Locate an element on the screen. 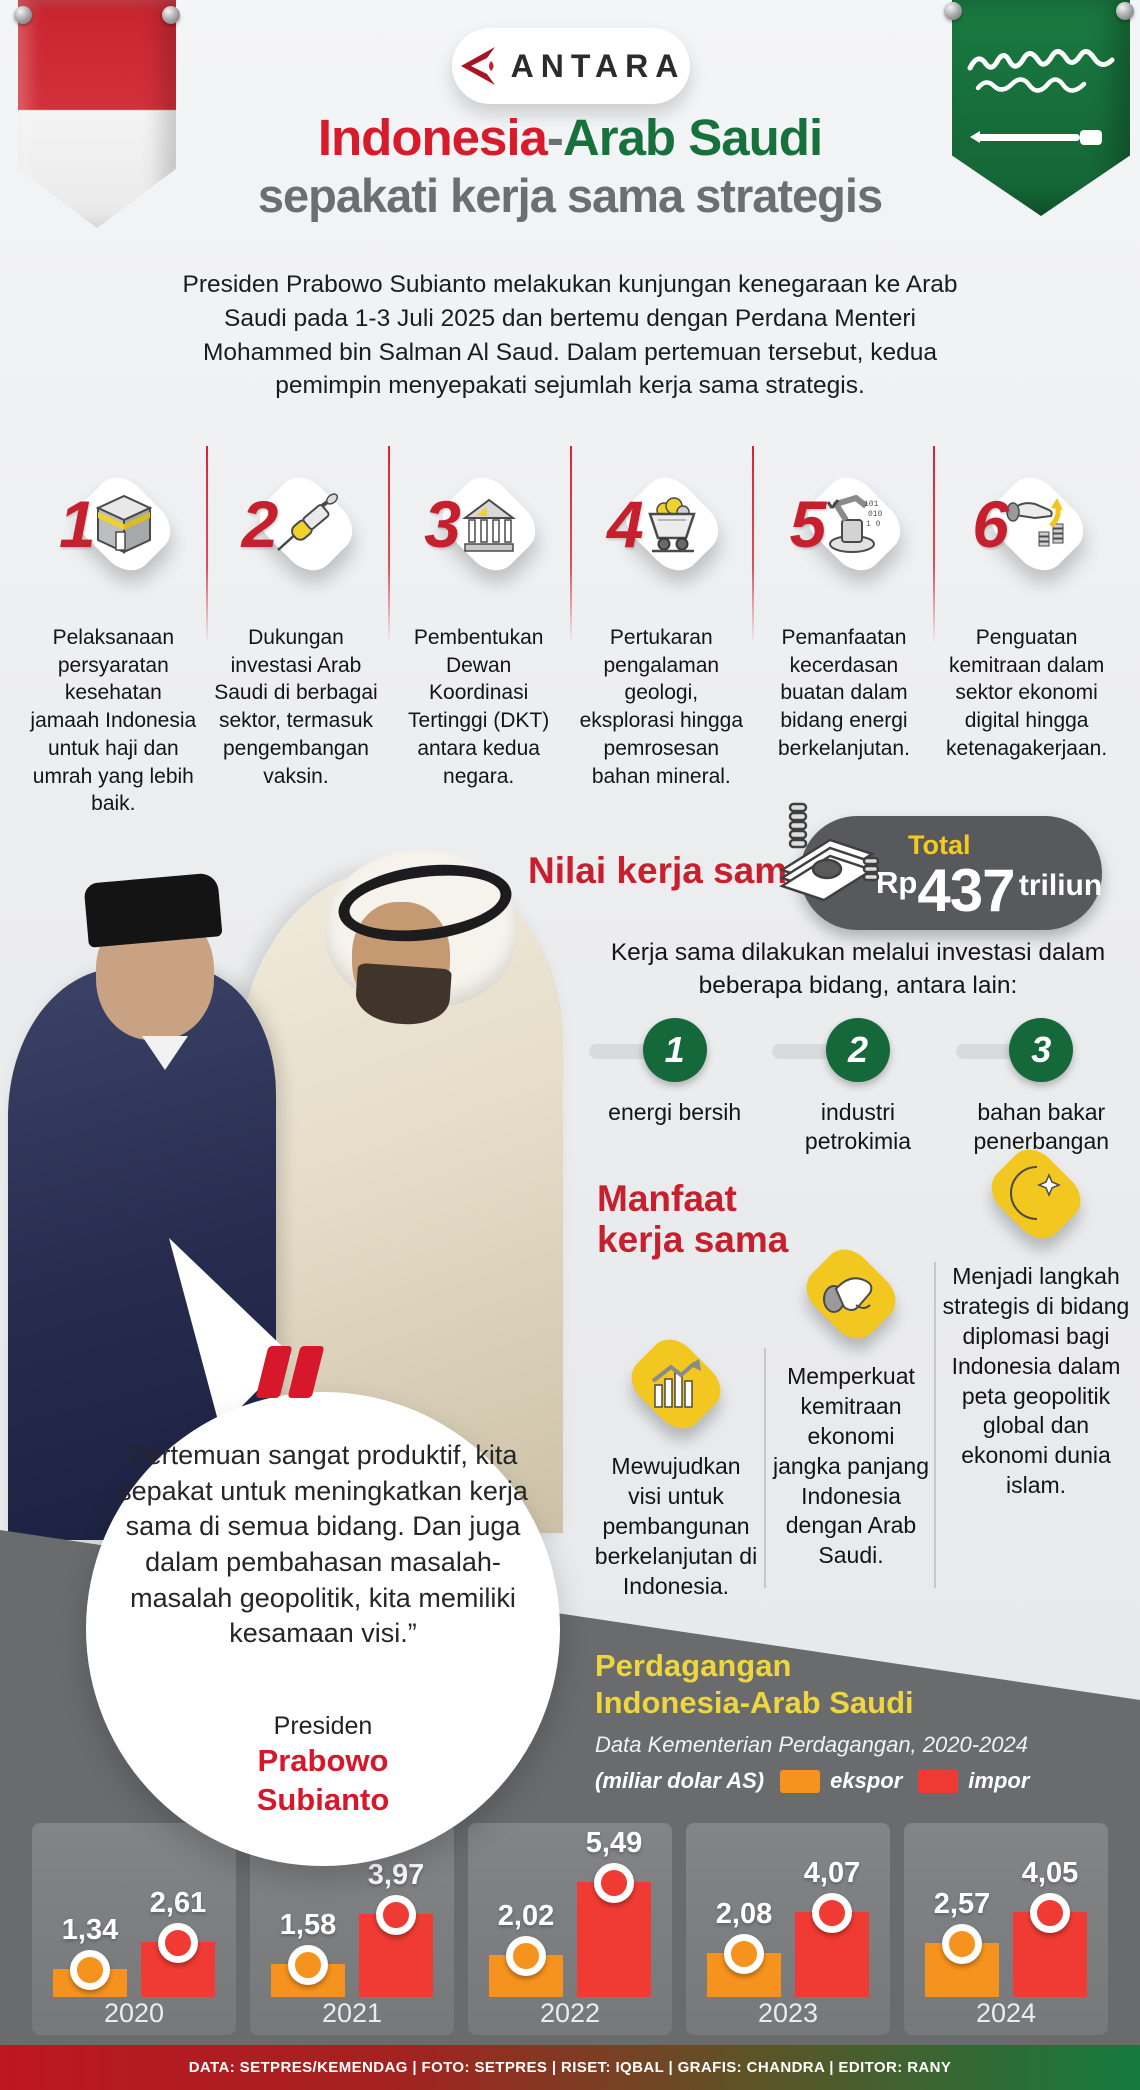 This screenshot has width=1140, height=2090. value-label-ekspor: 2,57 is located at coordinates (962, 1904).